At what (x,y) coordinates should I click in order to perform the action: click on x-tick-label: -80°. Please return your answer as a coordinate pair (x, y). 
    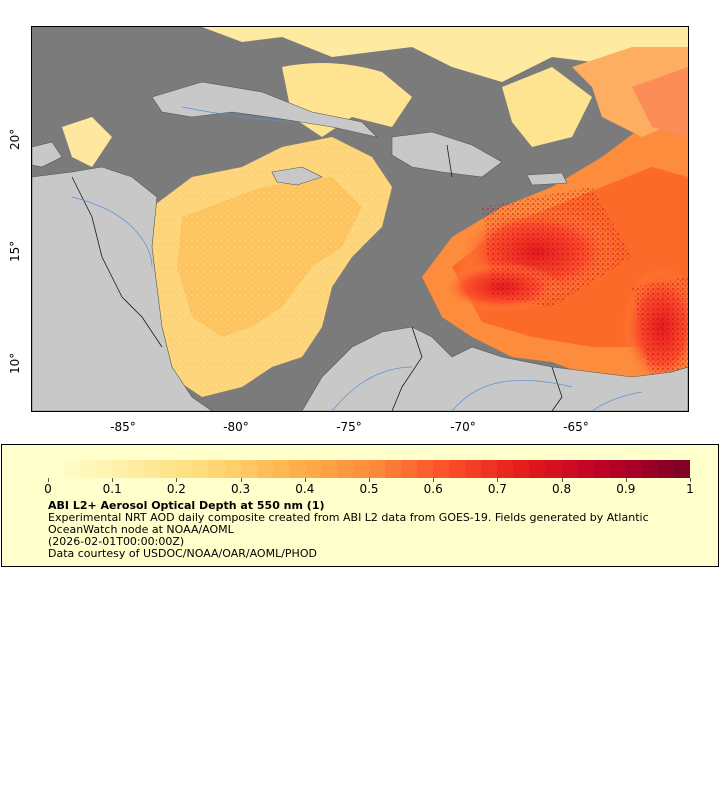
    Looking at the image, I should click on (236, 427).